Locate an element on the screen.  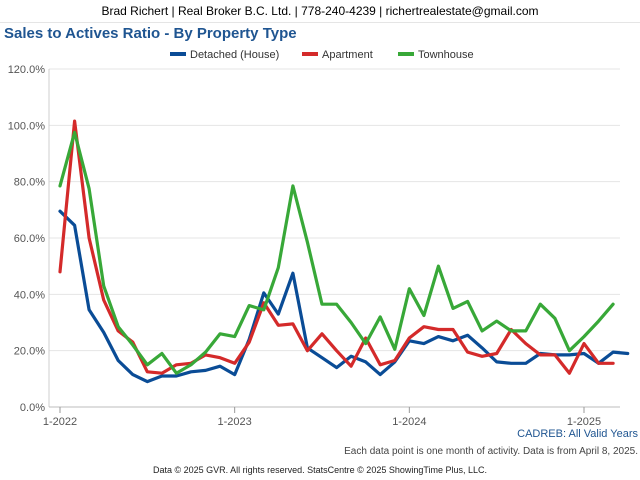
legend-item-label: Apartment is located at coordinates (347, 55).